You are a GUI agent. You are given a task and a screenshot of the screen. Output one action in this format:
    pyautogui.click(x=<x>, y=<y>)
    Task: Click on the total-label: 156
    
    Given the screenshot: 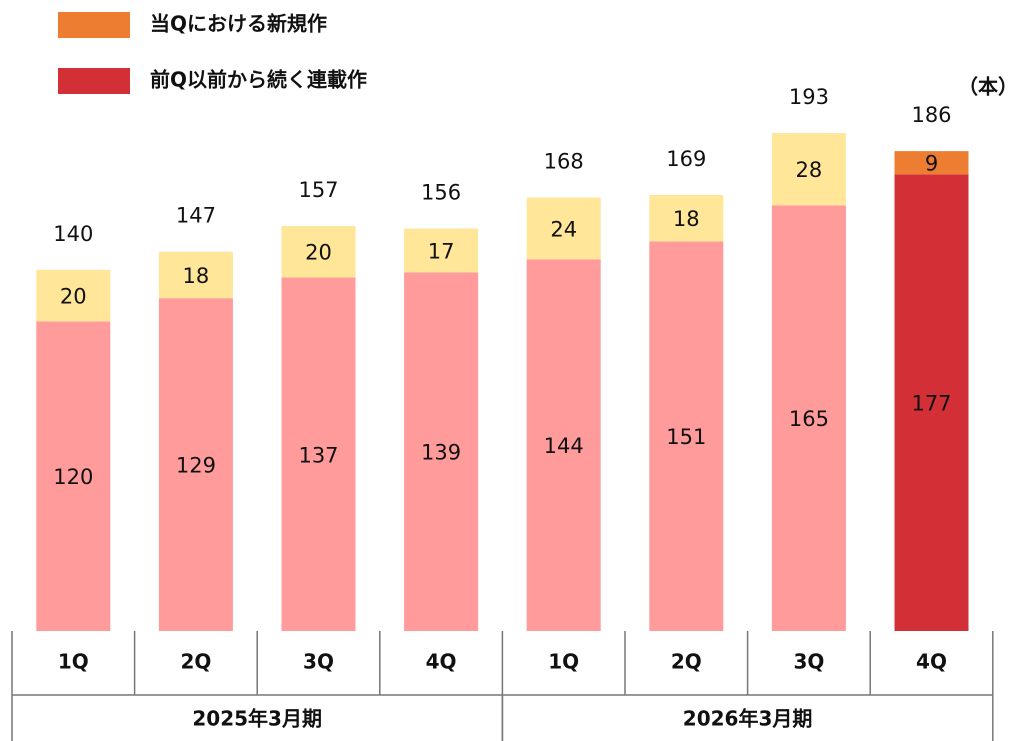 What is the action you would take?
    pyautogui.click(x=441, y=193)
    